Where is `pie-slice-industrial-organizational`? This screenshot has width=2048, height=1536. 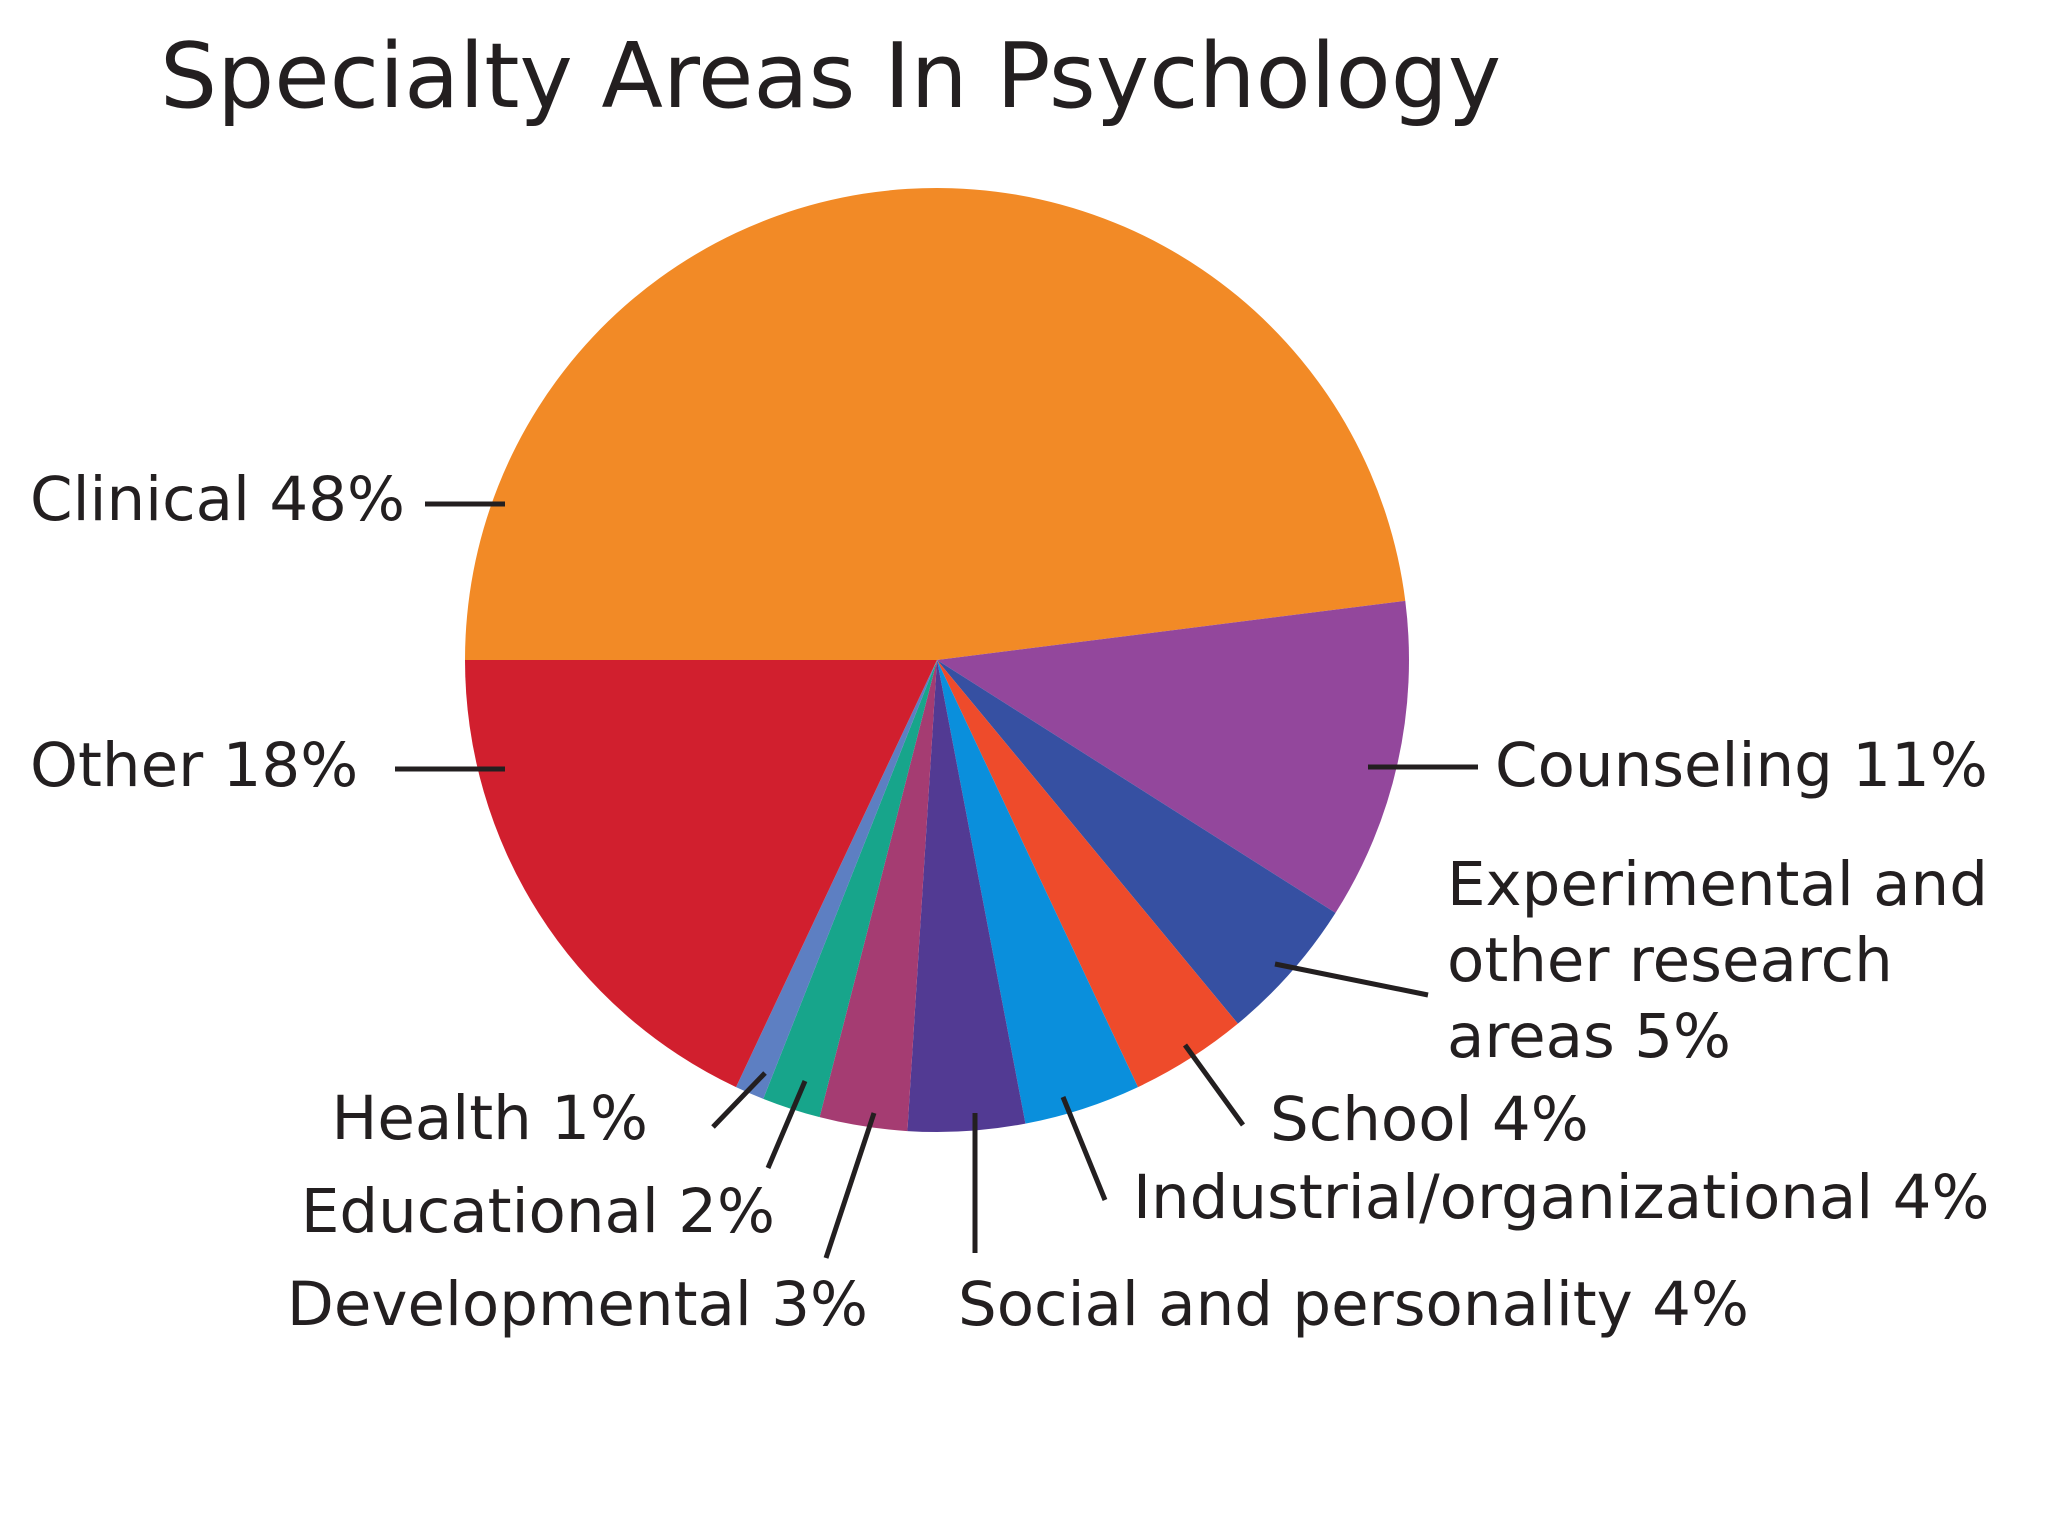
pie-slice-industrial-organizational is located at coordinates (1037, 892).